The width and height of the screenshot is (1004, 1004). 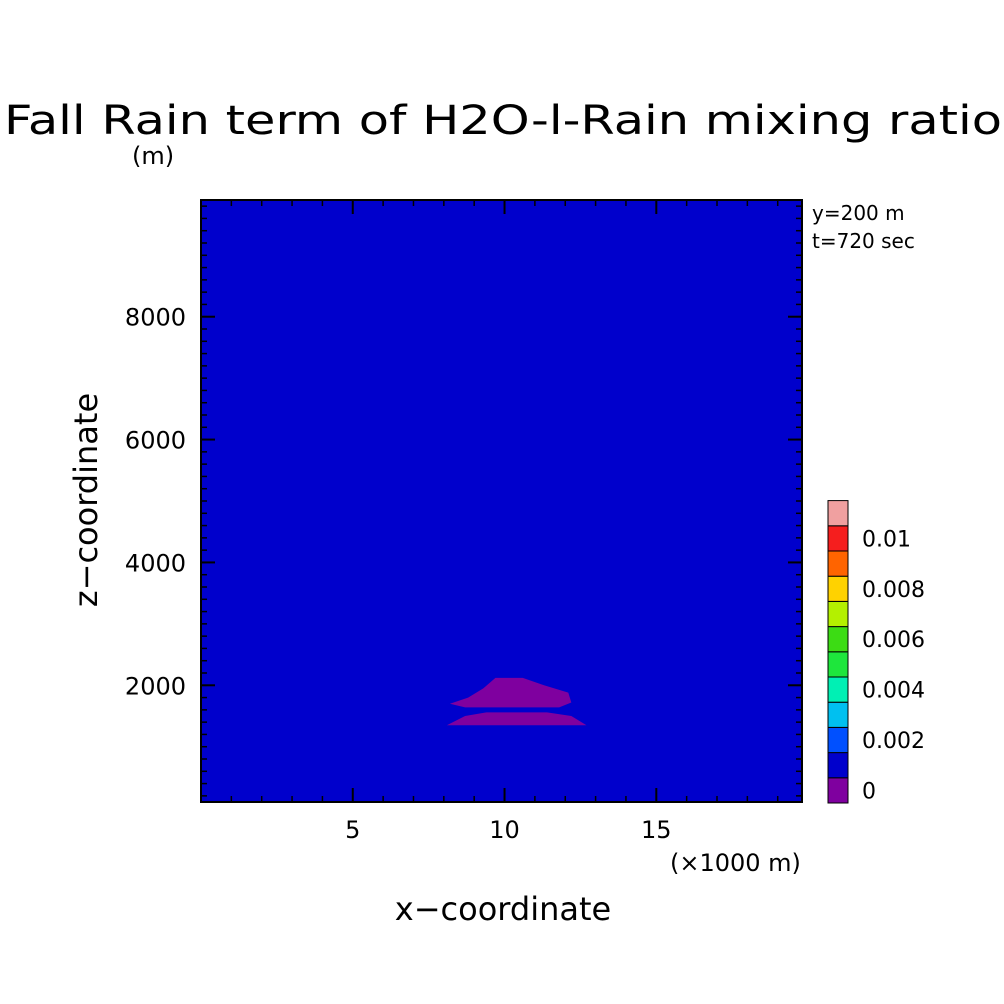 I want to click on y-tick-label: 4000, so click(x=155, y=563).